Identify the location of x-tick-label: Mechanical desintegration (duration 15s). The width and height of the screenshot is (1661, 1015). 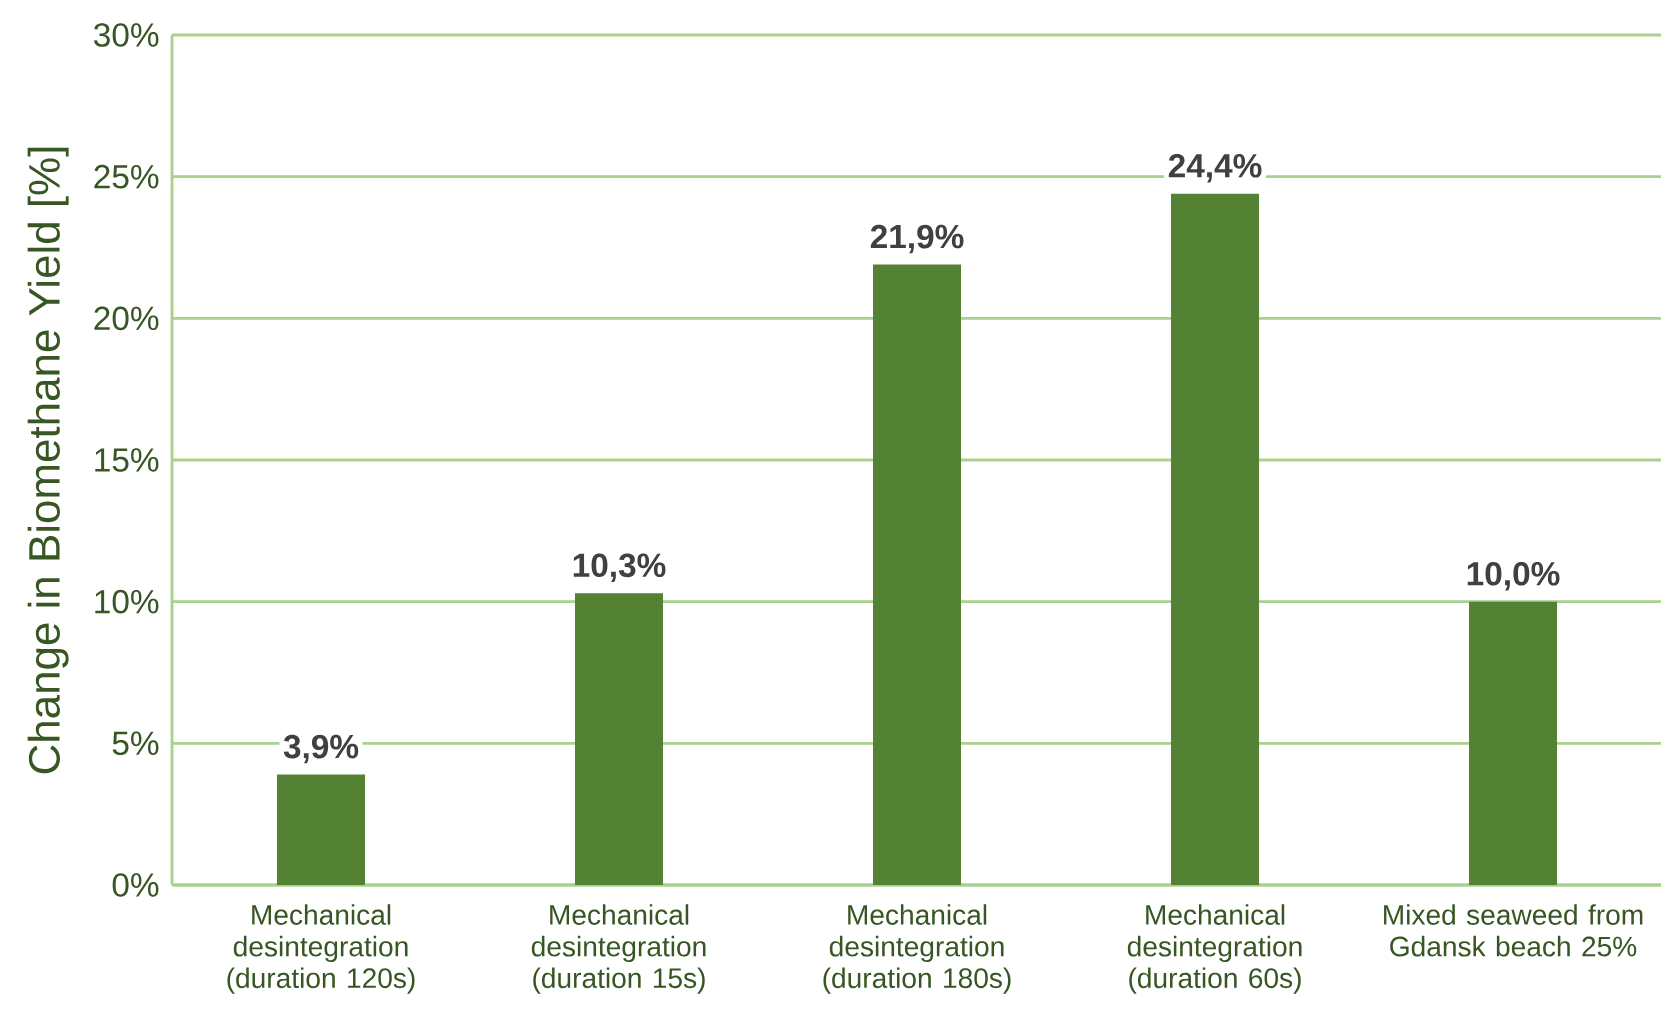
(618, 949).